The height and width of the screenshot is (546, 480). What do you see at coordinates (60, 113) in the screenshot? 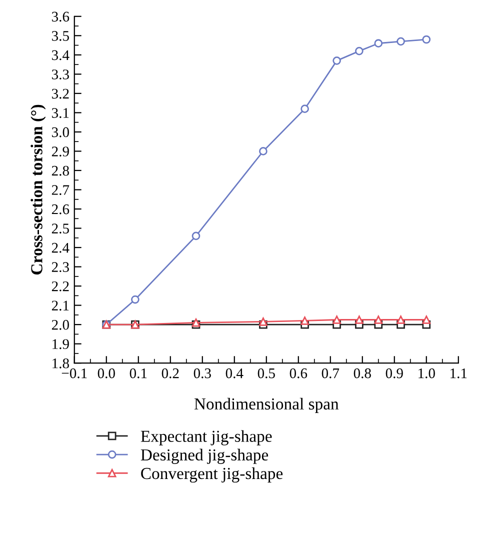
I see `y-tick-label: 3.1` at bounding box center [60, 113].